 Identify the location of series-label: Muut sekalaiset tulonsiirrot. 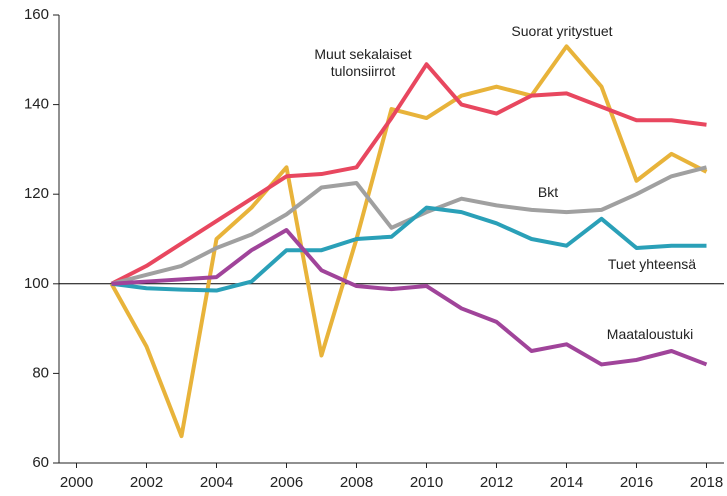
(363, 62).